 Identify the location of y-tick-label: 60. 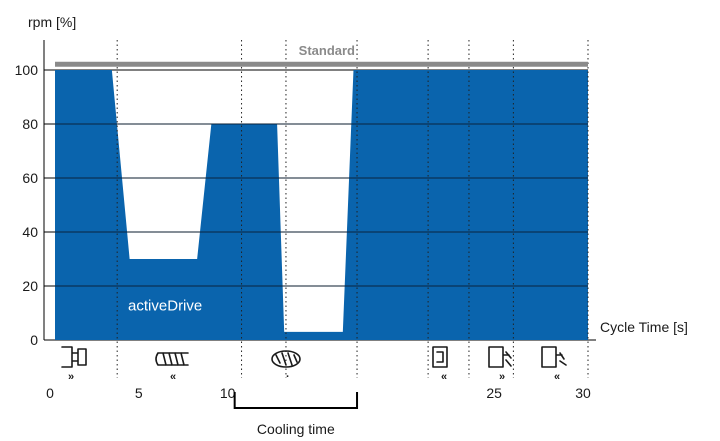
(30, 178).